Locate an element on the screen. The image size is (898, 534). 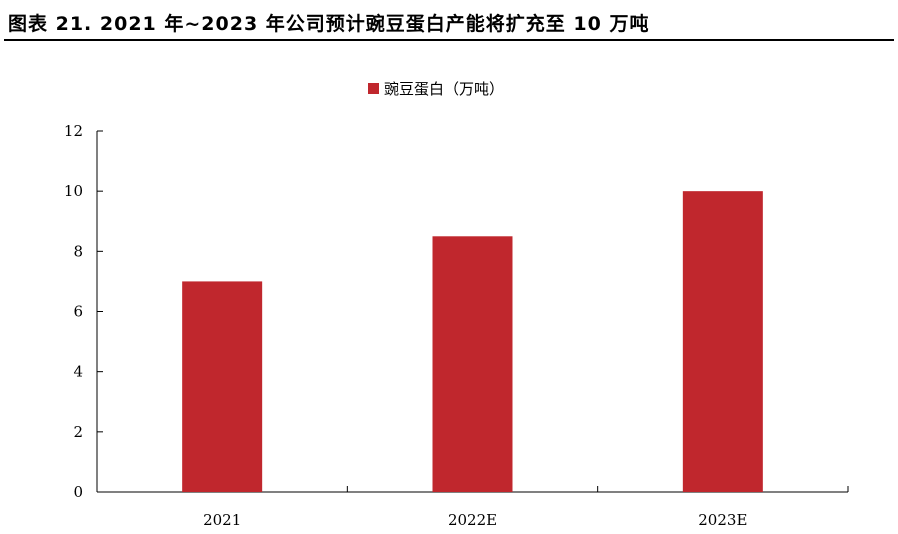
figure-title: 图表 21. 2021 年~2023 年公司预计豌豆蛋白产能将扩充至 10 万吨 is located at coordinates (329, 24).